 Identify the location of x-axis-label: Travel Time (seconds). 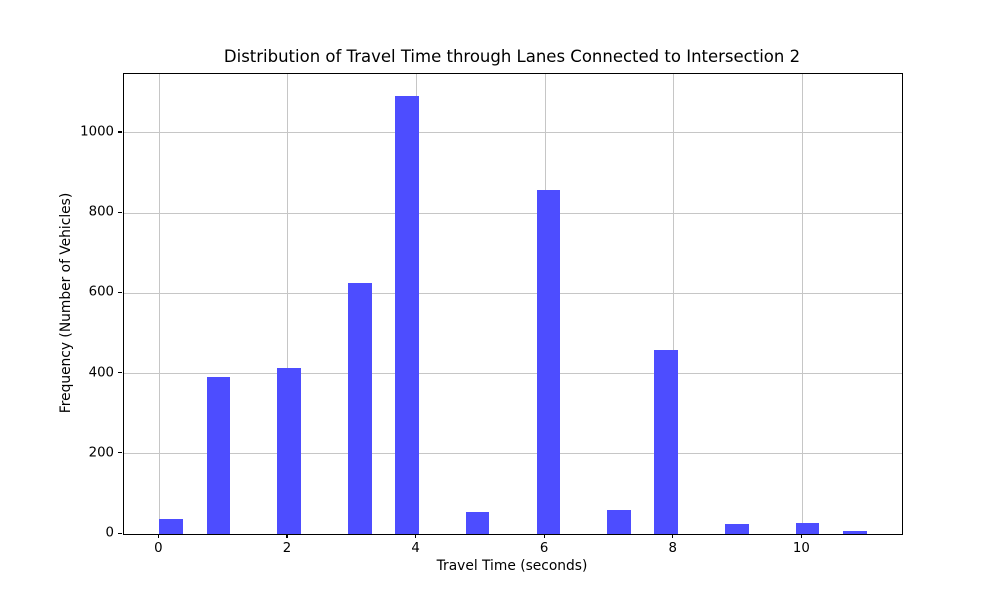
(512, 566).